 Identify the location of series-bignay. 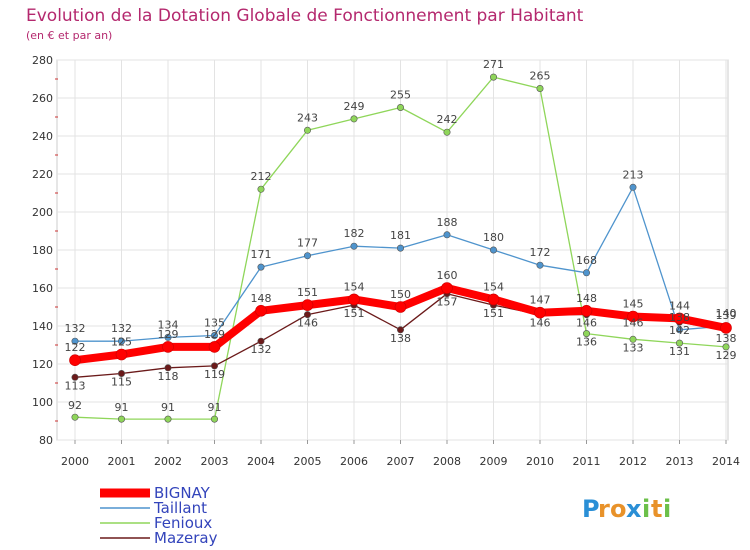
(400, 324).